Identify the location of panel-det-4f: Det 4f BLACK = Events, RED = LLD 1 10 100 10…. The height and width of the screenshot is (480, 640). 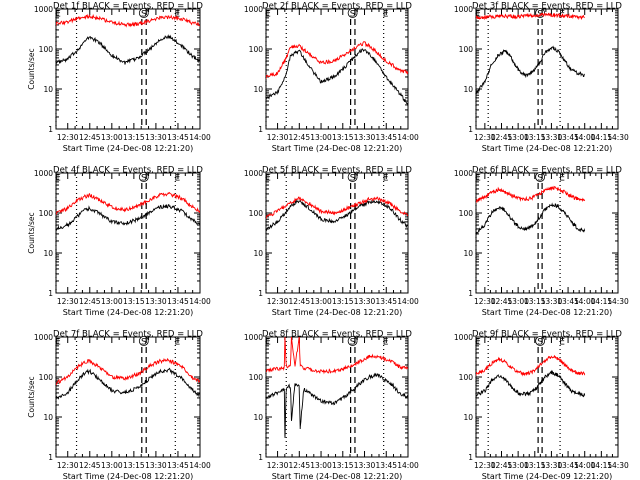
(119, 242).